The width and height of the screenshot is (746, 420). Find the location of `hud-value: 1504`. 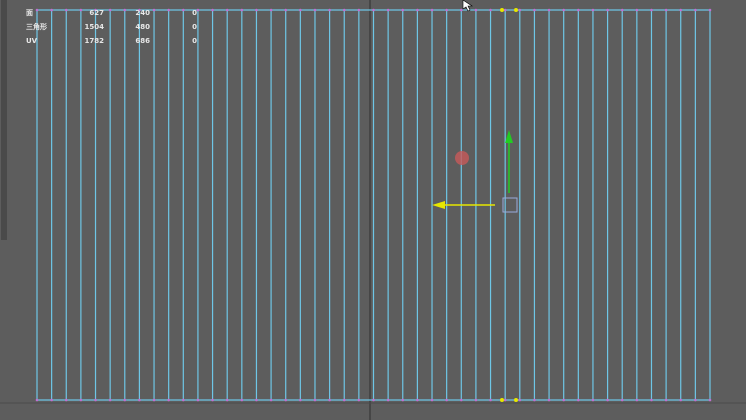

hud-value: 1504 is located at coordinates (95, 27).